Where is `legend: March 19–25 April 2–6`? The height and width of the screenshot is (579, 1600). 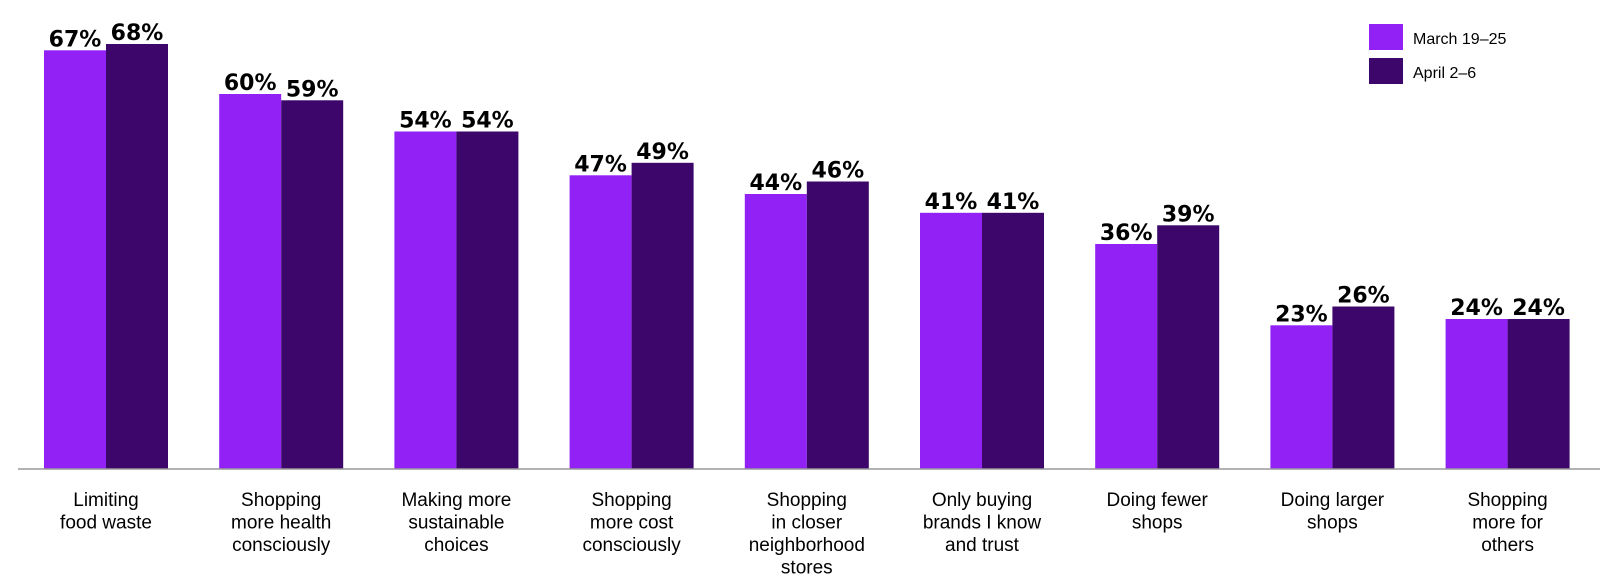 legend: March 19–25 April 2–6 is located at coordinates (1437, 54).